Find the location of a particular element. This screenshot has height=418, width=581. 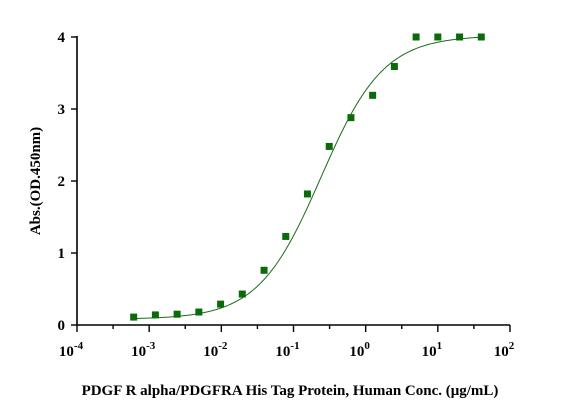

x-tick-label: 10⁰ is located at coordinates (359, 350).